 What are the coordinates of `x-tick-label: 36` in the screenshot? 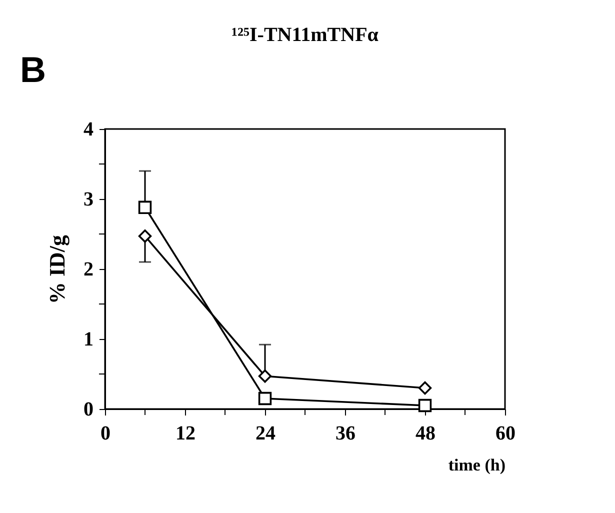 It's located at (346, 433).